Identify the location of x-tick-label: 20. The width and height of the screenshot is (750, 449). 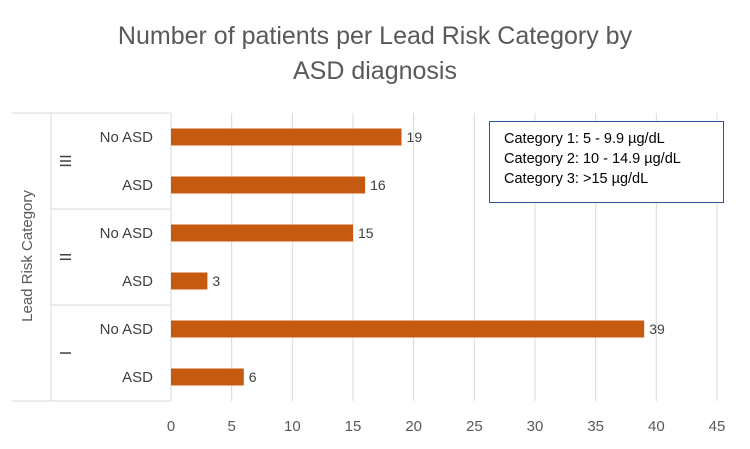
(413, 426).